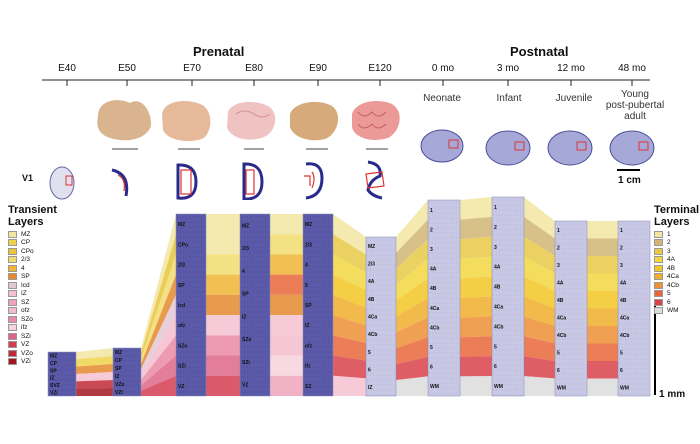 This screenshot has width=700, height=444. I want to click on legend-label: 4Cb, so click(673, 285).